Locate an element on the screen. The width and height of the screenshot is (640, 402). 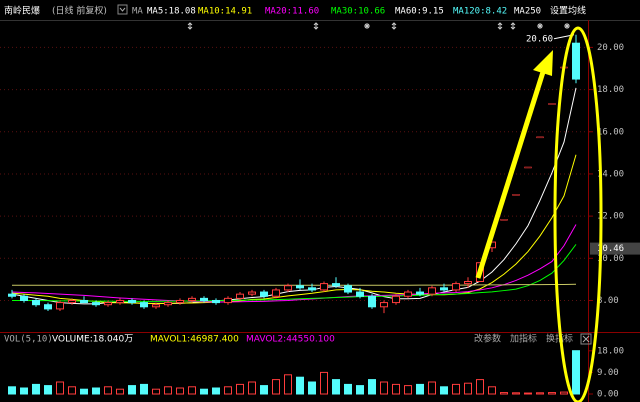
close-icon is located at coordinates (586, 339).